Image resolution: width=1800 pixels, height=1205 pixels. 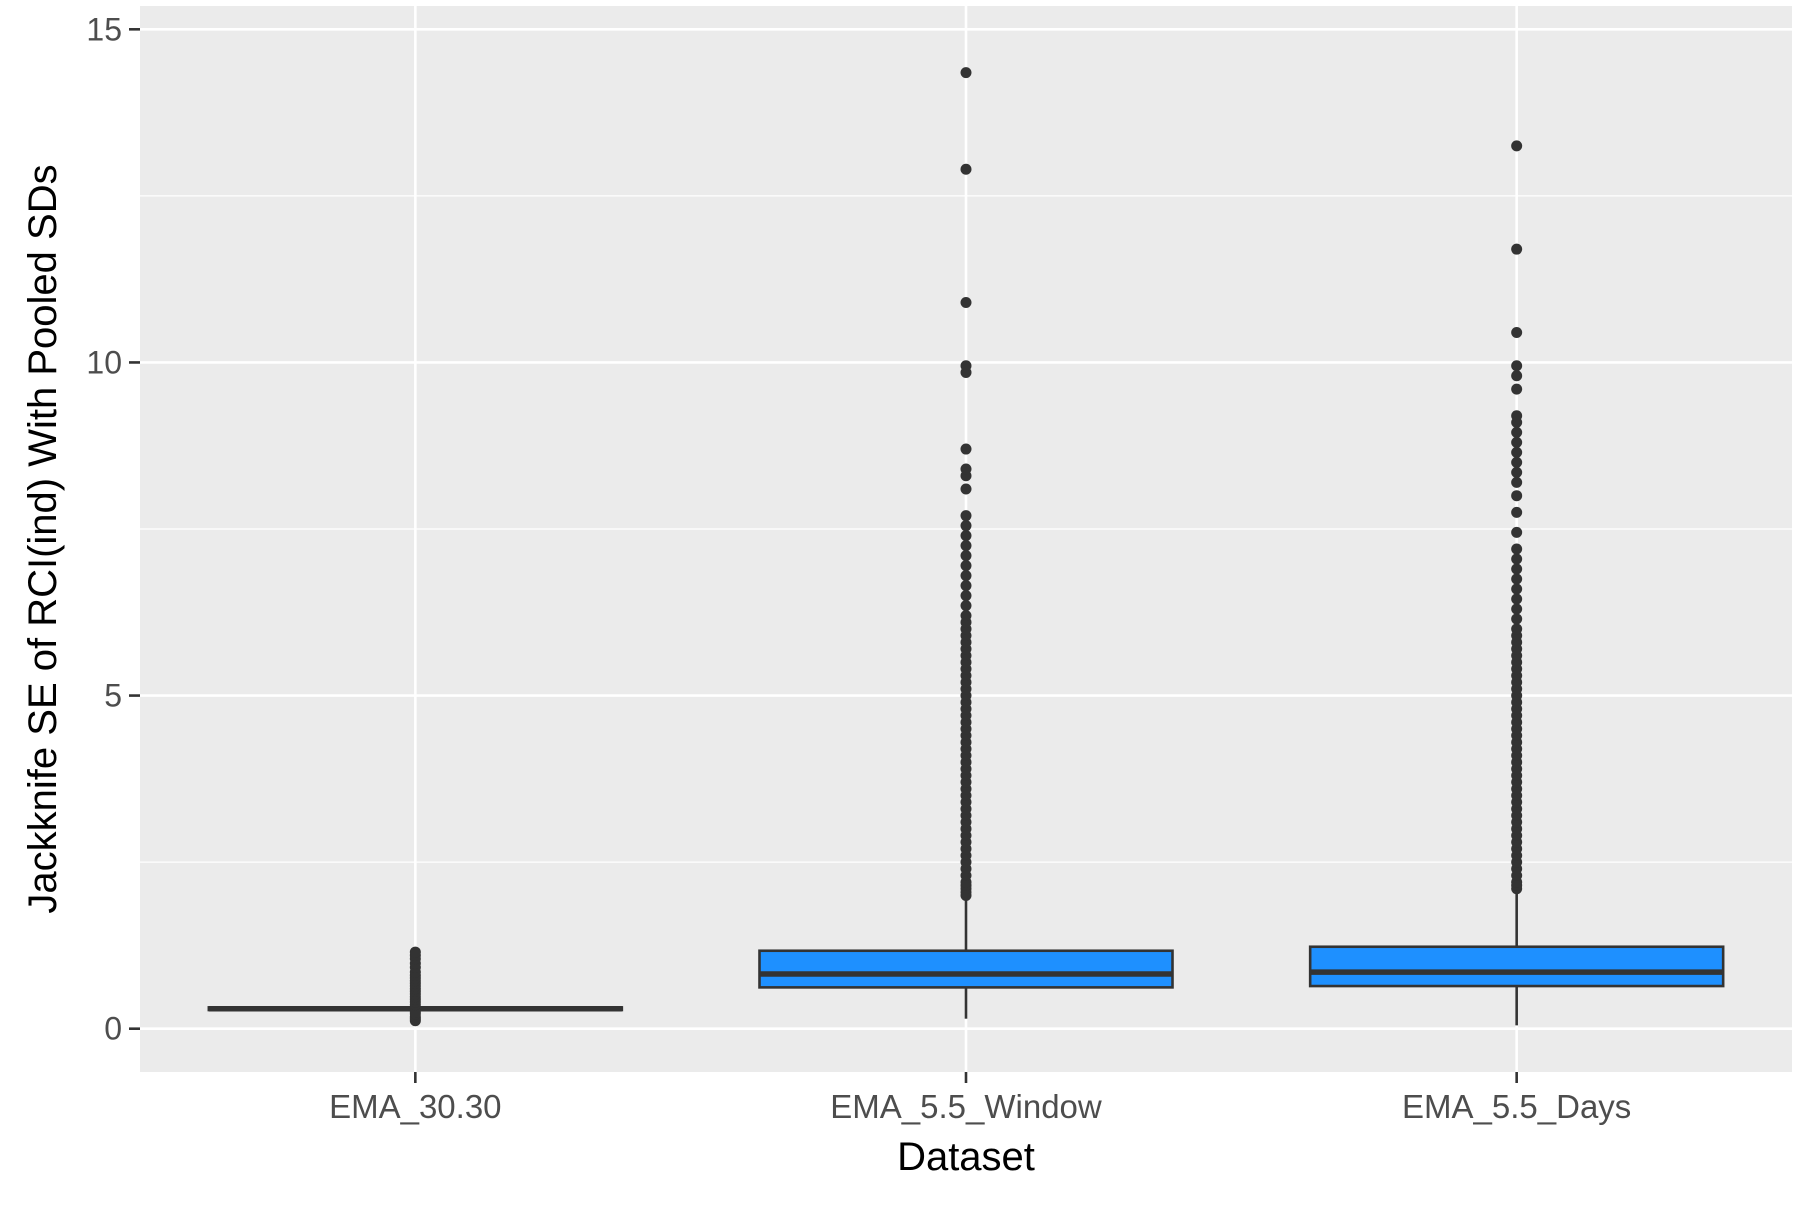 I want to click on y-tick-label: 5, so click(x=113, y=696).